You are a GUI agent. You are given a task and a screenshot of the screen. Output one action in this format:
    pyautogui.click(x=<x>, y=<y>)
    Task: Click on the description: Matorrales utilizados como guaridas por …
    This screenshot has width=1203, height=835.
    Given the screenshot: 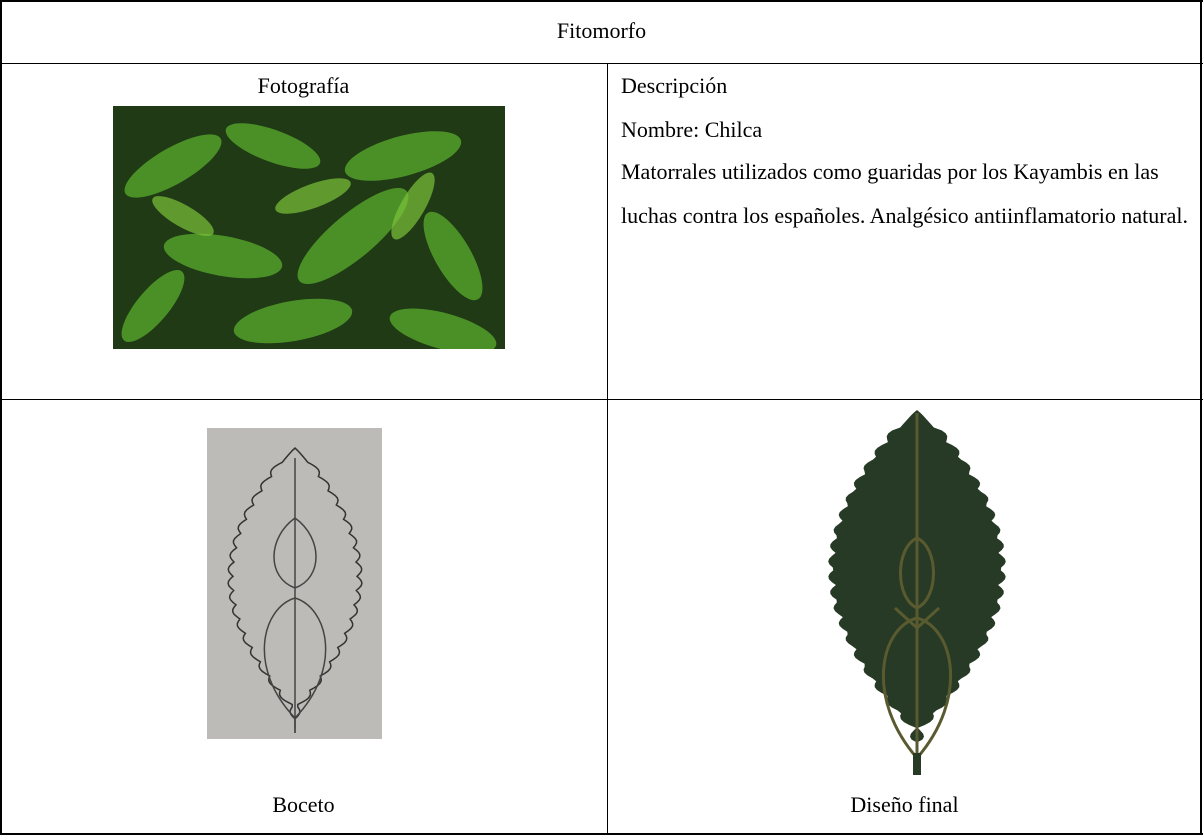 What is the action you would take?
    pyautogui.click(x=904, y=193)
    